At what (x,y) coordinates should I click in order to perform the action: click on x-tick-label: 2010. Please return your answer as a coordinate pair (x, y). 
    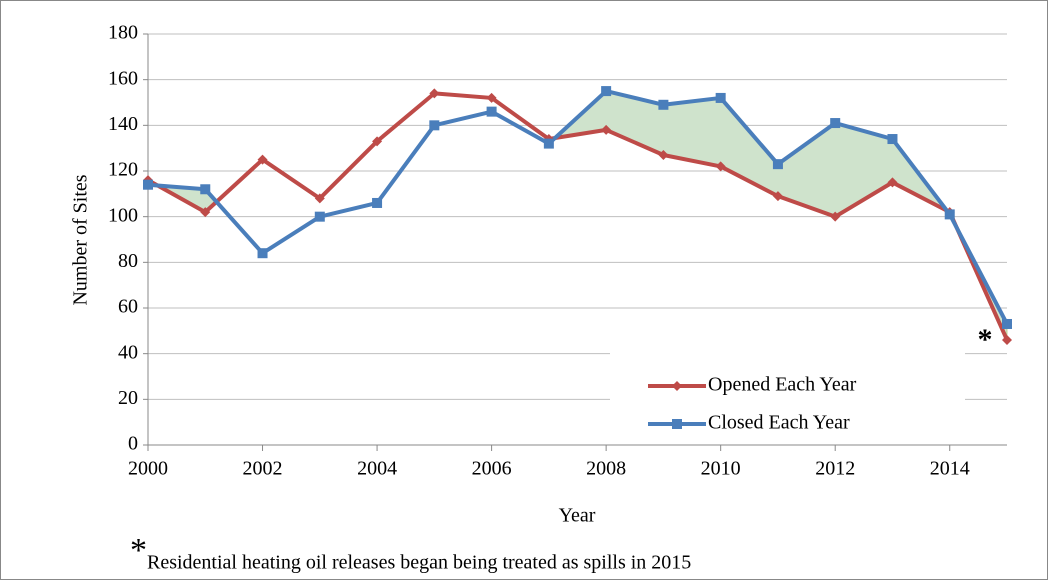
    Looking at the image, I should click on (721, 469).